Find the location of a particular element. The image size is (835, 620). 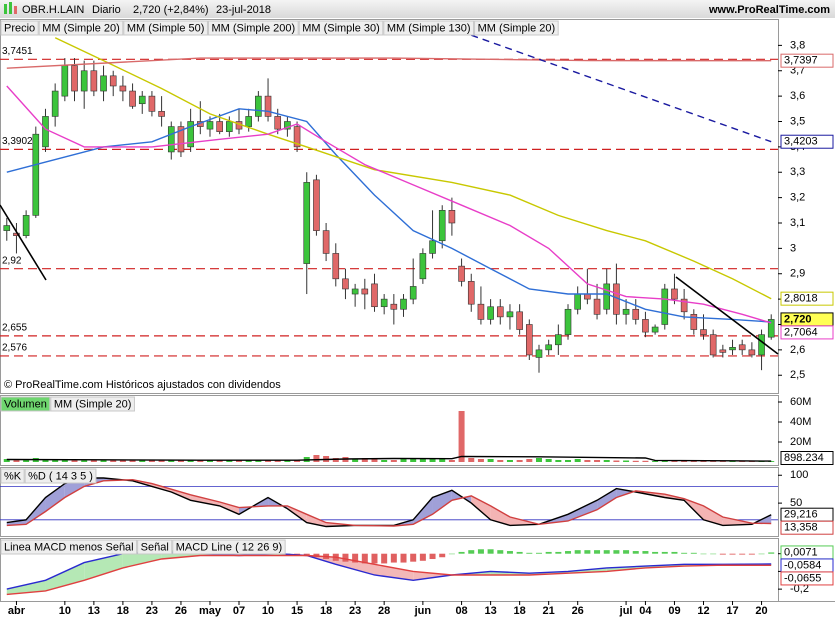

y-tick-label: 3,3 is located at coordinates (797, 172).